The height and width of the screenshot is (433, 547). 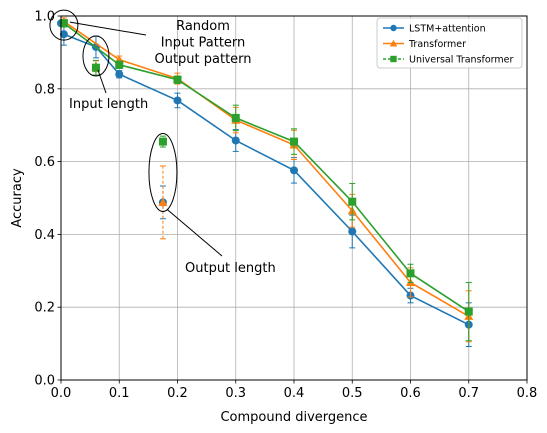 I want to click on x-tick-label: 0.5, so click(x=352, y=393).